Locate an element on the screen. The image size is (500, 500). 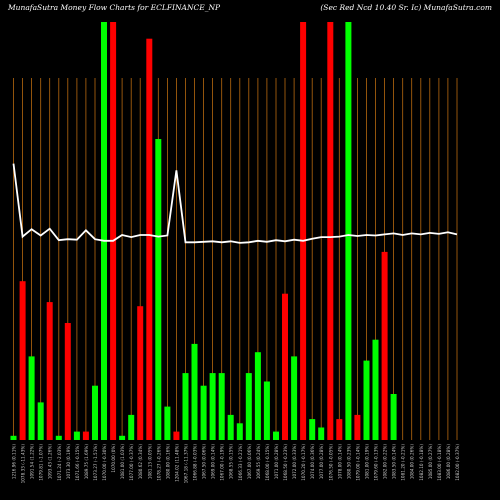
x-tick-label: 1080.62 (0.34%) is located at coordinates (140, 462).